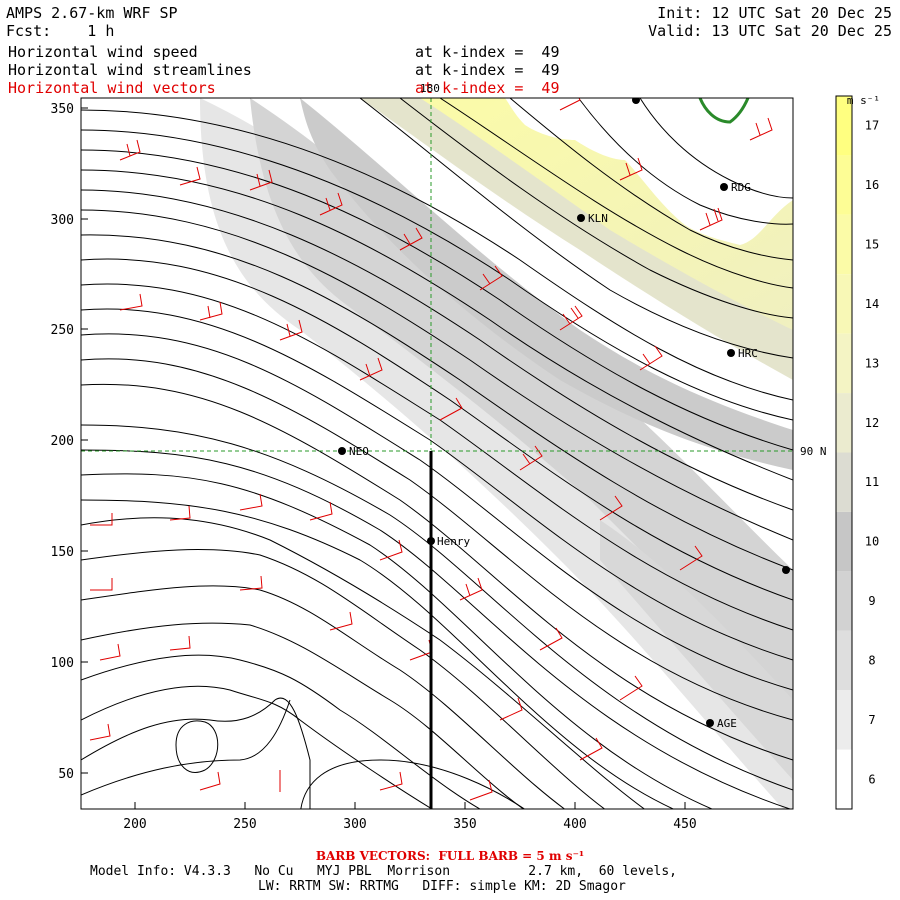 The height and width of the screenshot is (900, 900). What do you see at coordinates (487, 52) in the screenshot?
I see `field-wind-speed-level: at k-index = 49` at bounding box center [487, 52].